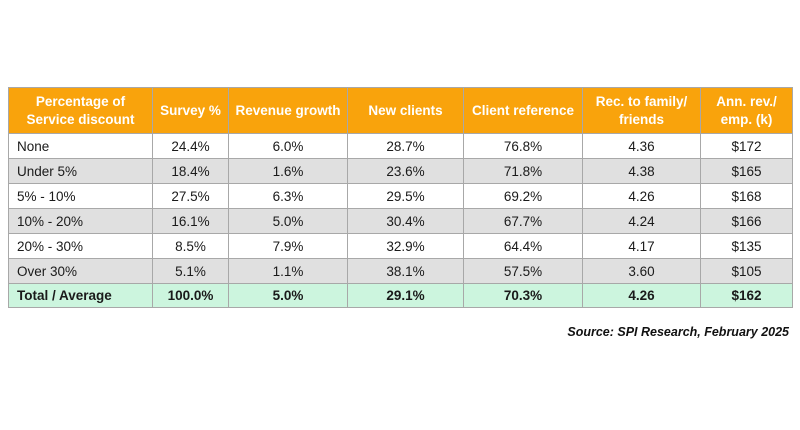  I want to click on table-cell: 76.8%, so click(523, 146).